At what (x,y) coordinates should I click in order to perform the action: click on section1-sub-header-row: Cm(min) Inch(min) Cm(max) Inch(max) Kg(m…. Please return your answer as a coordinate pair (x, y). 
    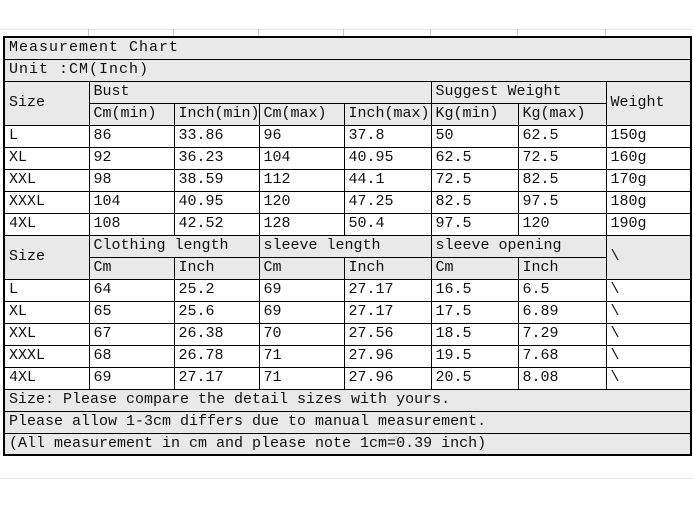
    Looking at the image, I should click on (347, 114).